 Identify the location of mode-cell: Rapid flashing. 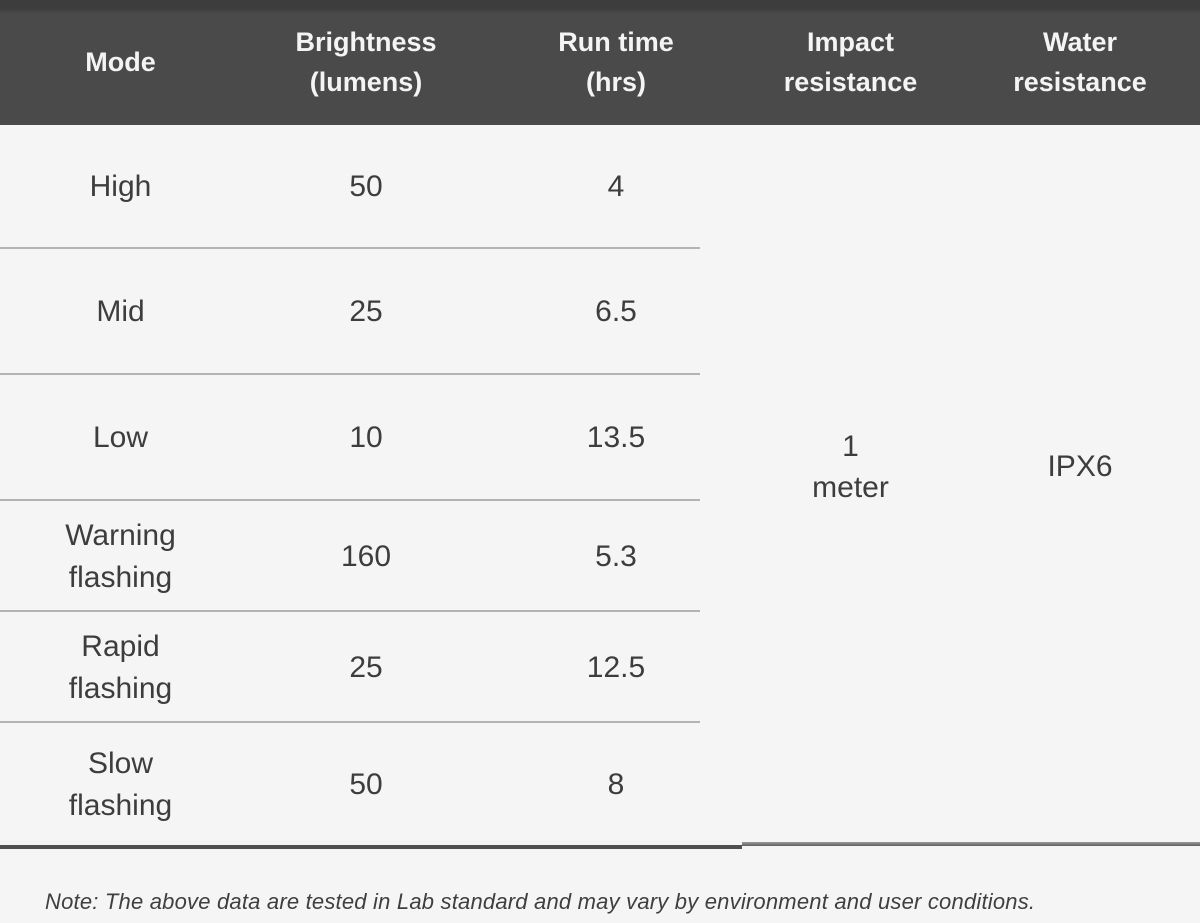
(120, 667).